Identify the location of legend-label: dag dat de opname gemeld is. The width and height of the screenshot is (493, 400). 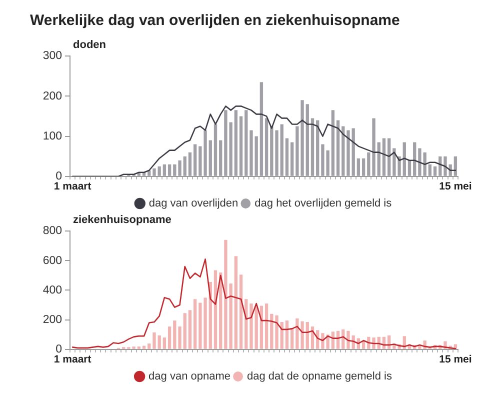
(319, 376).